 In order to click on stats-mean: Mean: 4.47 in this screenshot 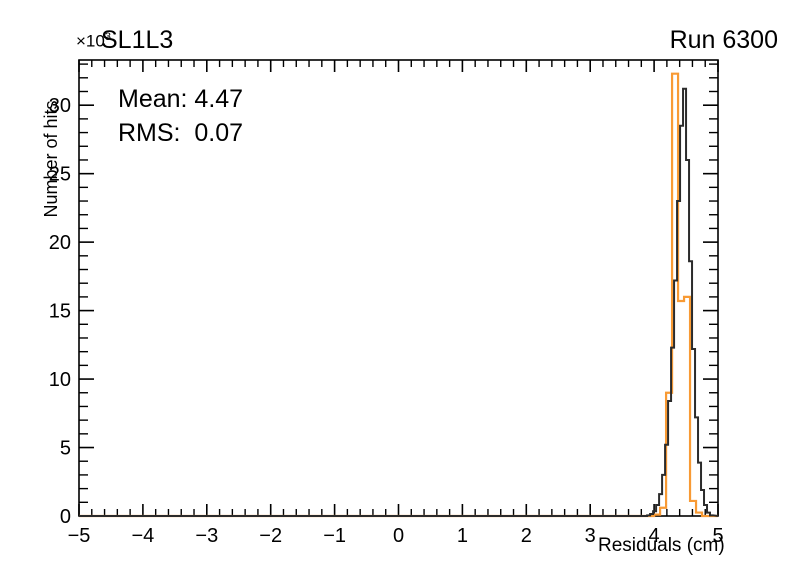, I will do `click(181, 99)`.